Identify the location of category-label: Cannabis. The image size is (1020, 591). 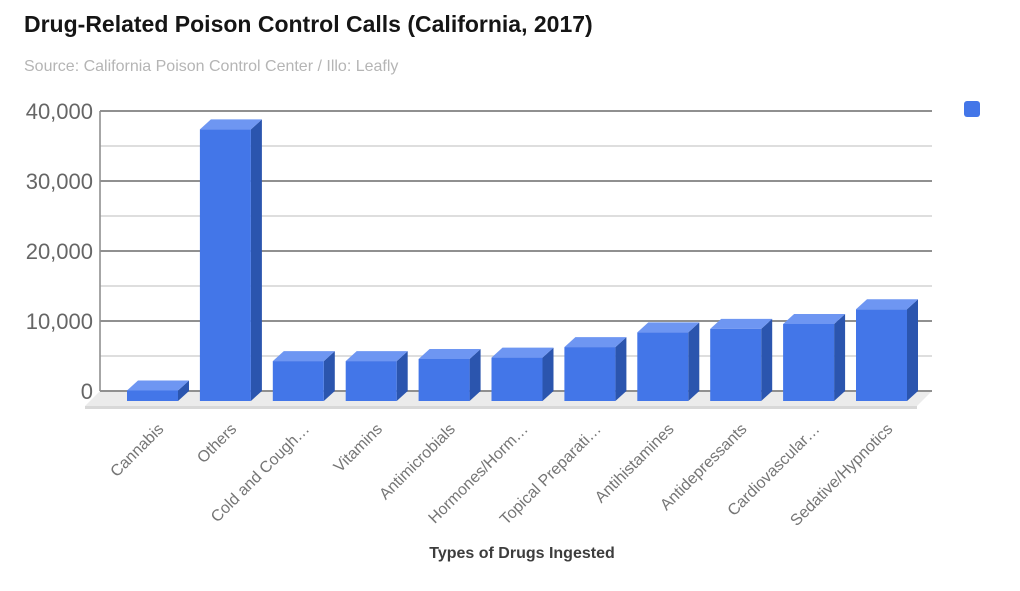
(138, 451).